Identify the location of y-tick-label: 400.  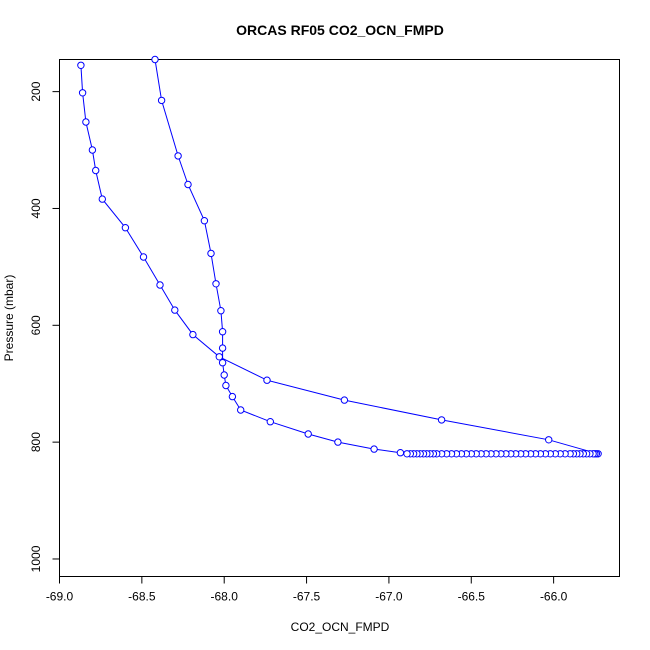
(36, 208).